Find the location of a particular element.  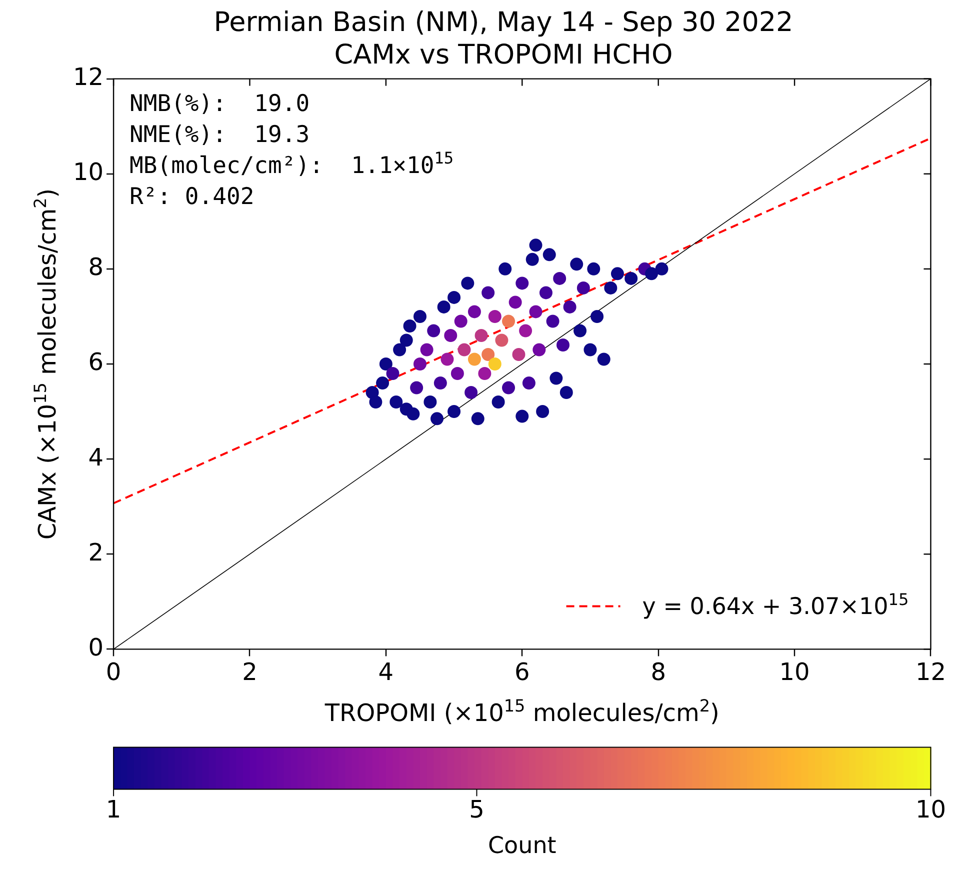

chart-subtitle: CAMx vs TROPOMI HCHO is located at coordinates (503, 55).